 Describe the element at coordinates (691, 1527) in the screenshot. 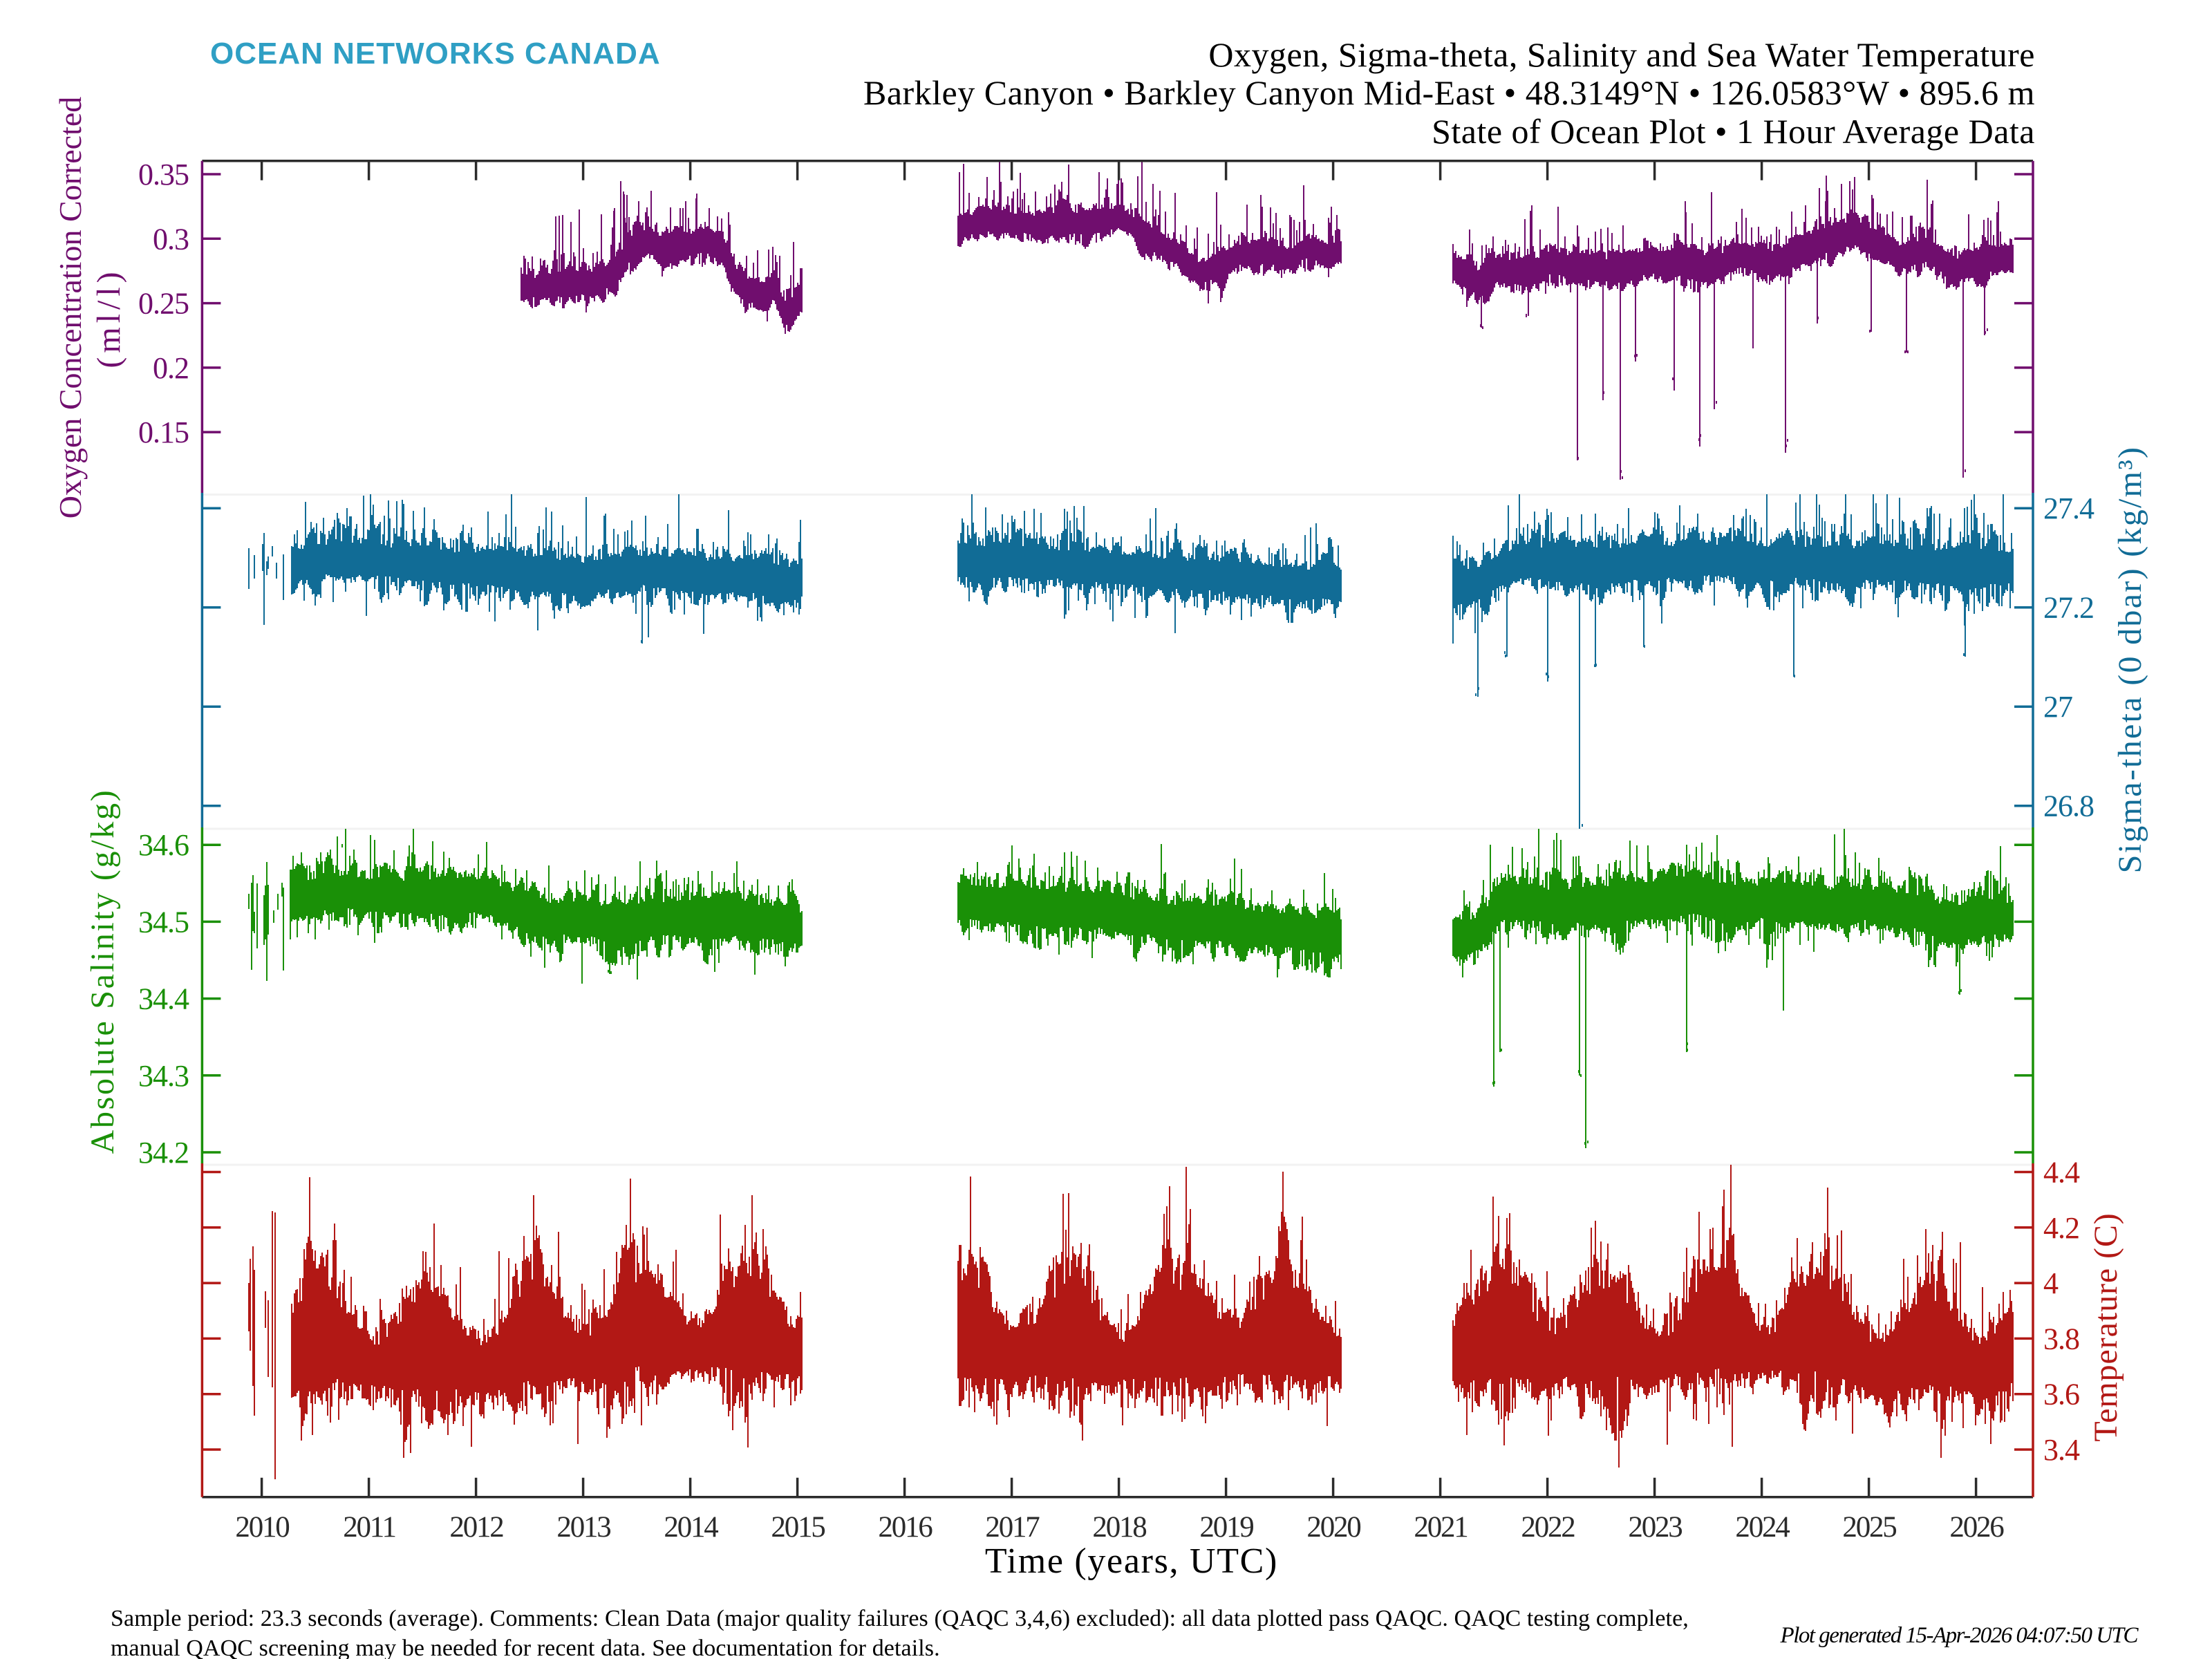

I see `svg-text: 2014` at that location.